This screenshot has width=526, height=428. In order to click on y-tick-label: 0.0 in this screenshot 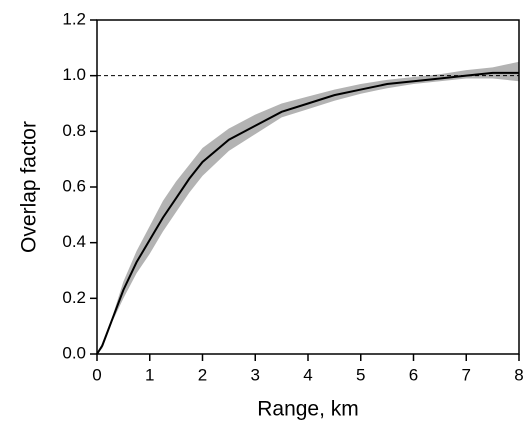, I will do `click(74, 352)`.